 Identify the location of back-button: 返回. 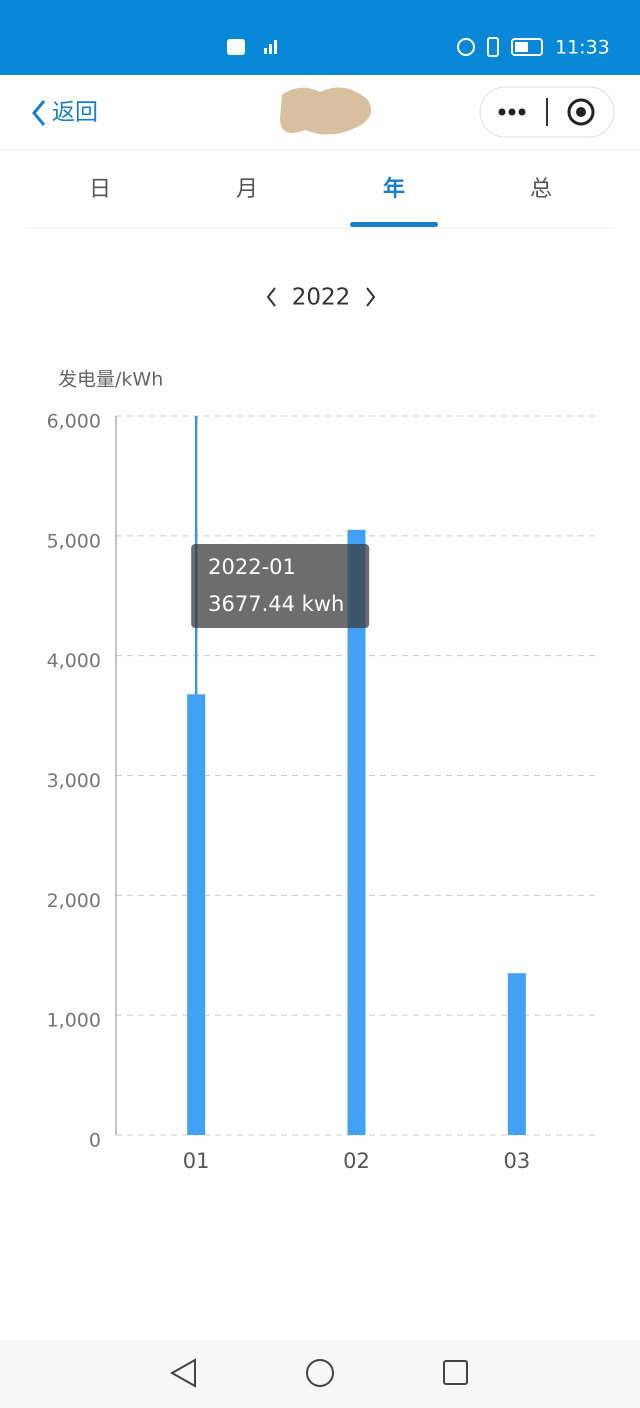
(65, 113).